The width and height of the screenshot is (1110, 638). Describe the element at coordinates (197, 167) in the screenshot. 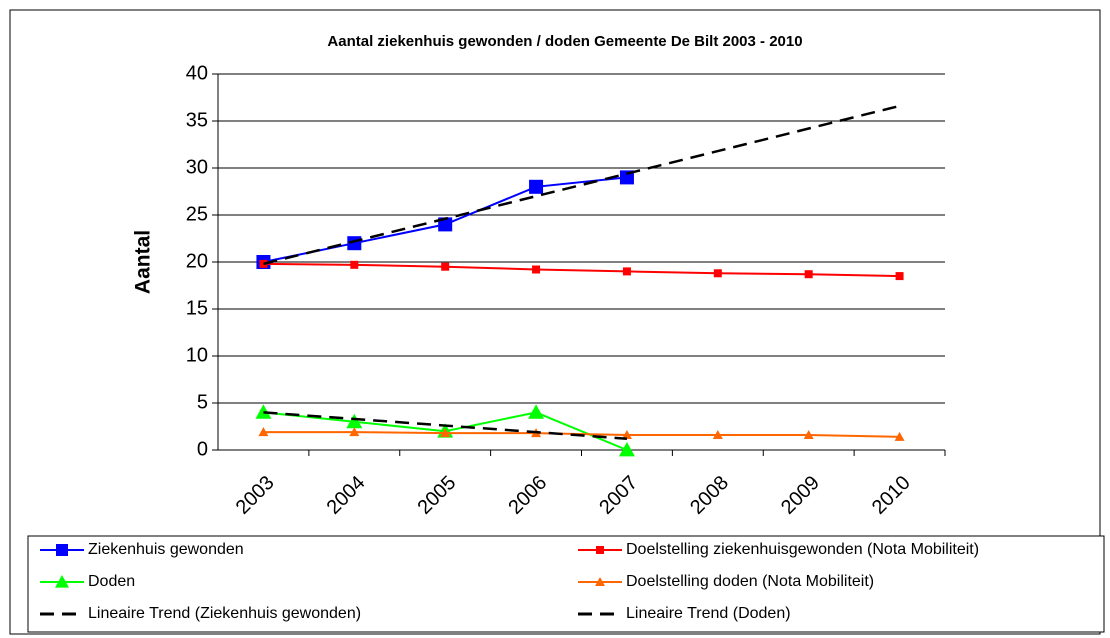

I see `y-tick-label: 30` at that location.